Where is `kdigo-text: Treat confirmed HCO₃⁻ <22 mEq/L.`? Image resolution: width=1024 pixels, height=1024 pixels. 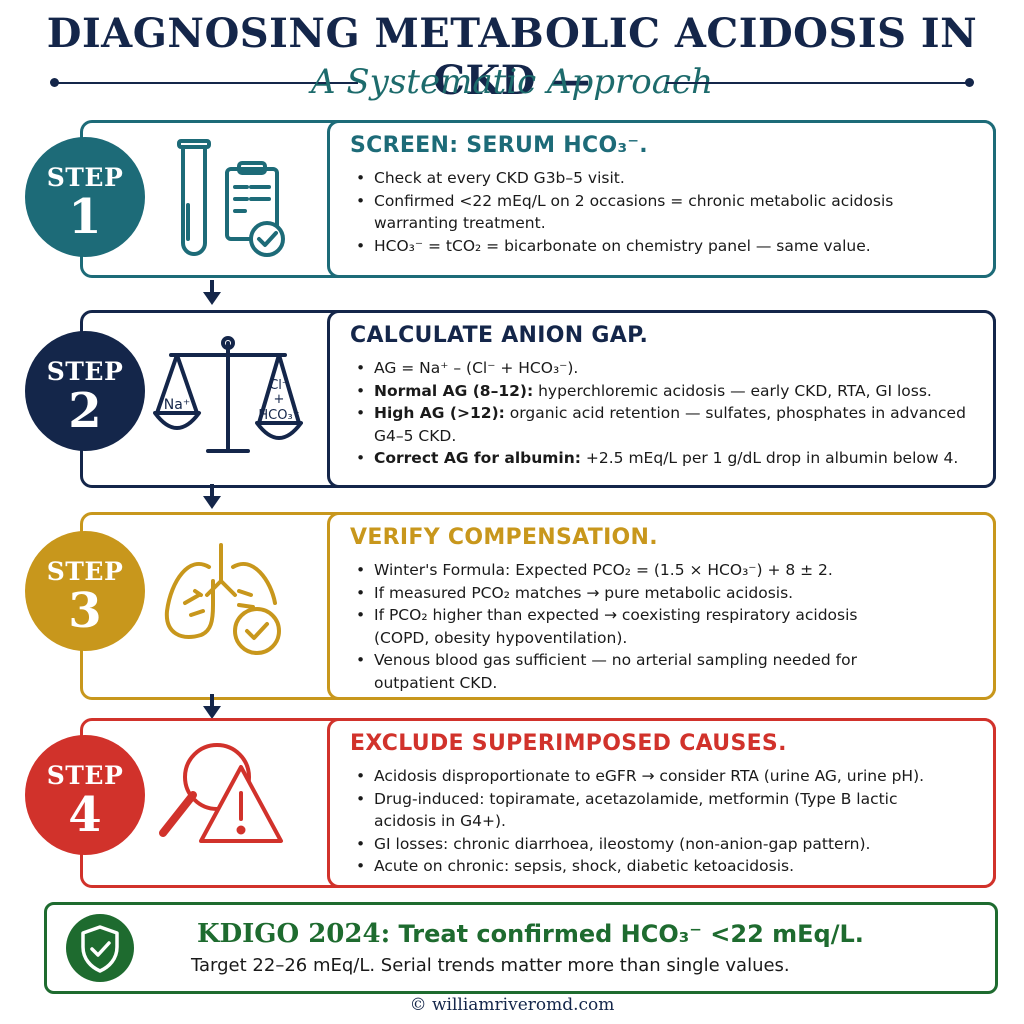
kdigo-text: Treat confirmed HCO₃⁻ <22 mEq/L. is located at coordinates (627, 934).